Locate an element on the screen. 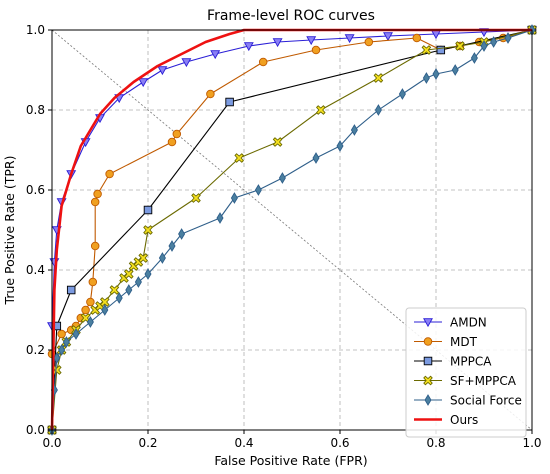  y-tick-label: 0.8 is located at coordinates (35, 110).